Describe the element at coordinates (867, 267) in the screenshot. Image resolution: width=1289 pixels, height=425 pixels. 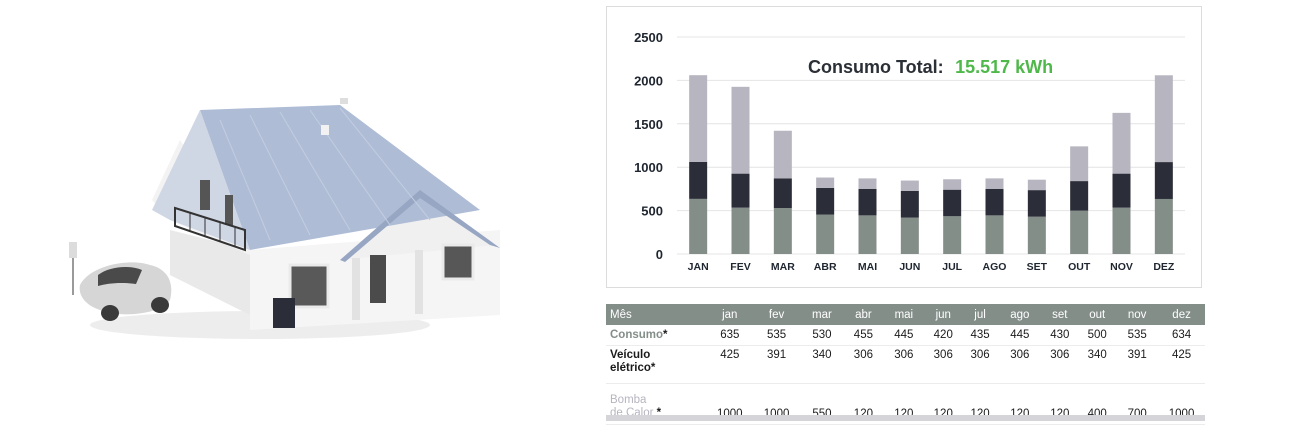
I see `x-tick-label: MAI` at that location.